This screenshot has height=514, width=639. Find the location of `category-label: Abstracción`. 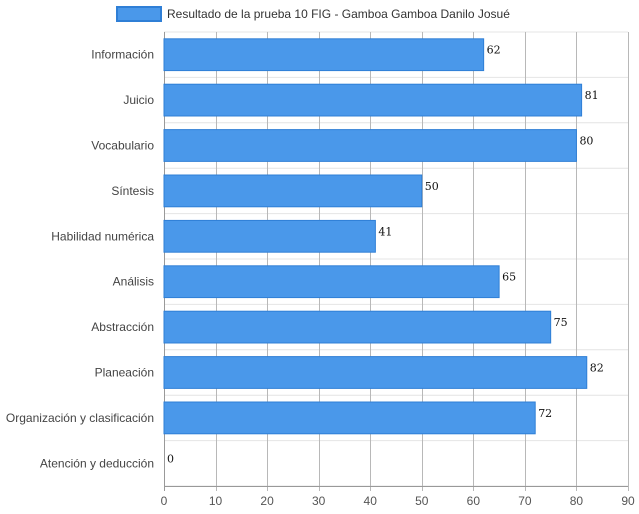

category-label: Abstracción is located at coordinates (122, 327).